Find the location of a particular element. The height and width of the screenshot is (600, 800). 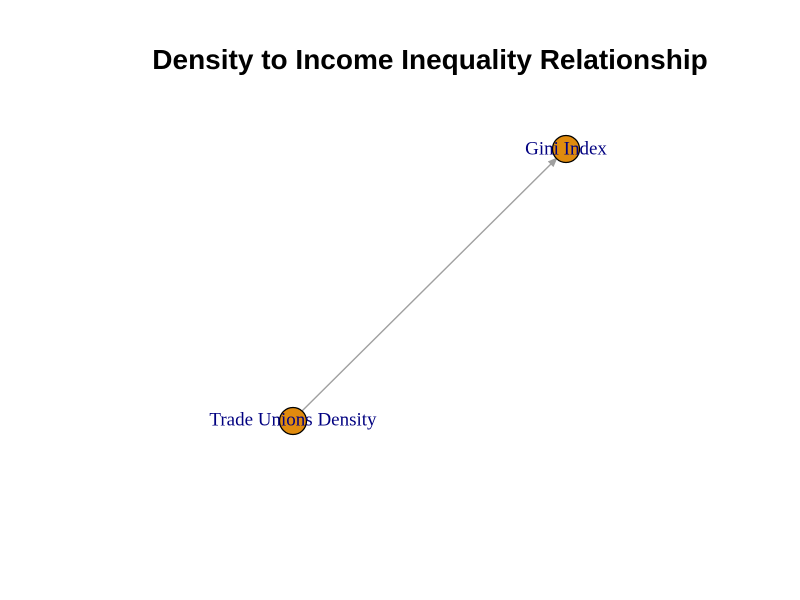

edge-trade-unions-to-gini is located at coordinates (428, 285).